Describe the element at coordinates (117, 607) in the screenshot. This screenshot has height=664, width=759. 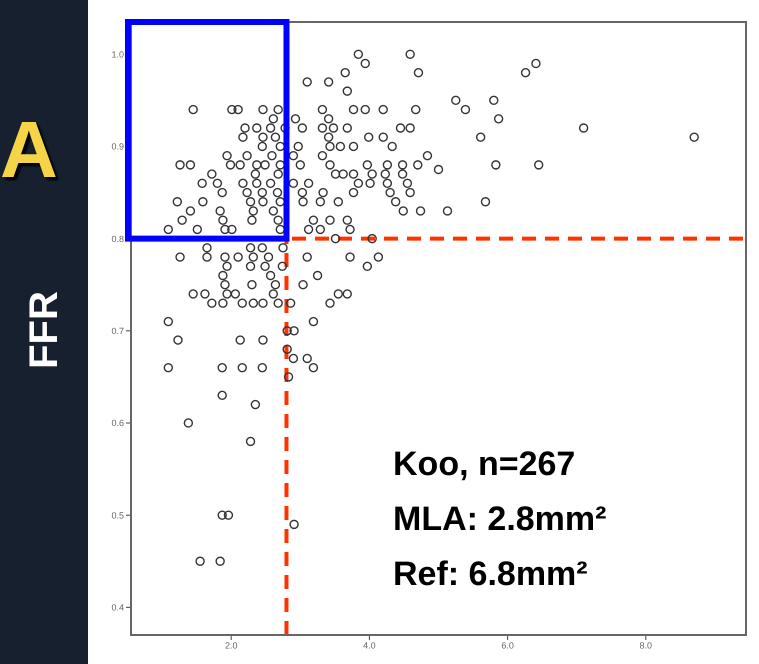
I see `y-tick-label: 0.4` at that location.